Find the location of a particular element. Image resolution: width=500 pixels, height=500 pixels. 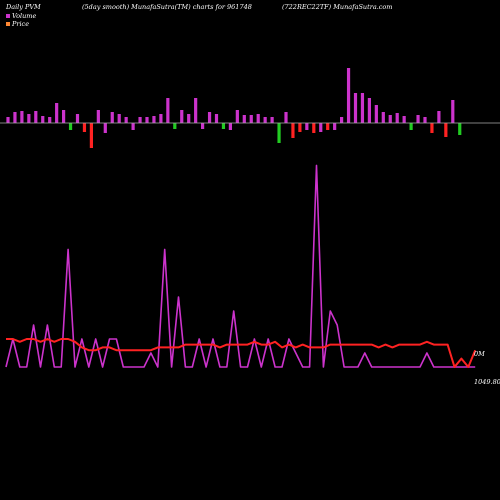

legend-item-price: Price is located at coordinates (21, 24).